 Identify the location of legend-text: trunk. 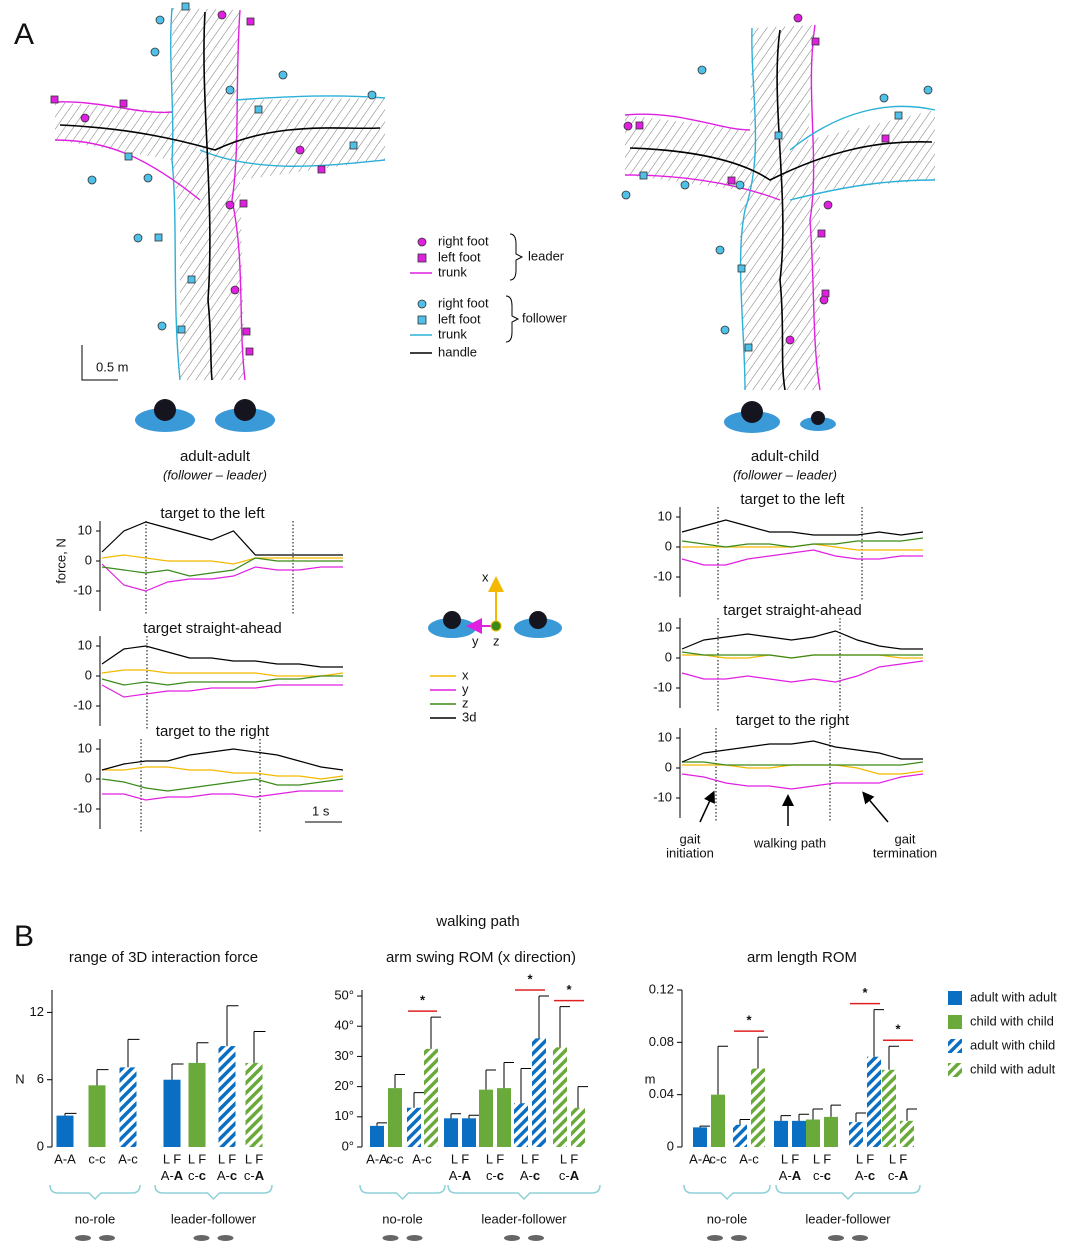
(452, 271).